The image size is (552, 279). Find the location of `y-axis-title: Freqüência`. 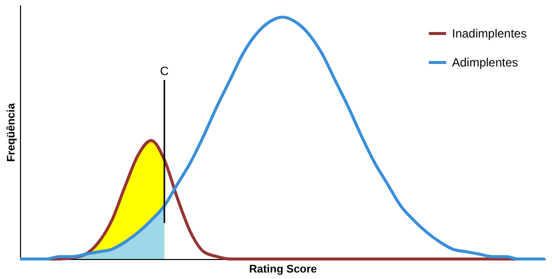

y-axis-title: Freqüência is located at coordinates (12, 132).